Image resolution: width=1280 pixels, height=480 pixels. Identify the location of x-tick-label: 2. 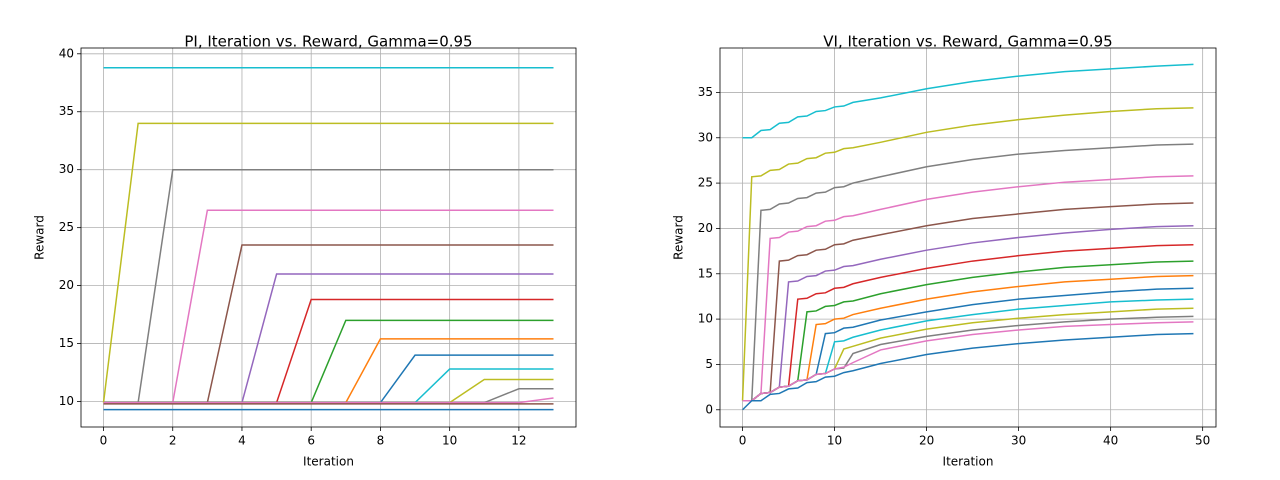
(173, 441).